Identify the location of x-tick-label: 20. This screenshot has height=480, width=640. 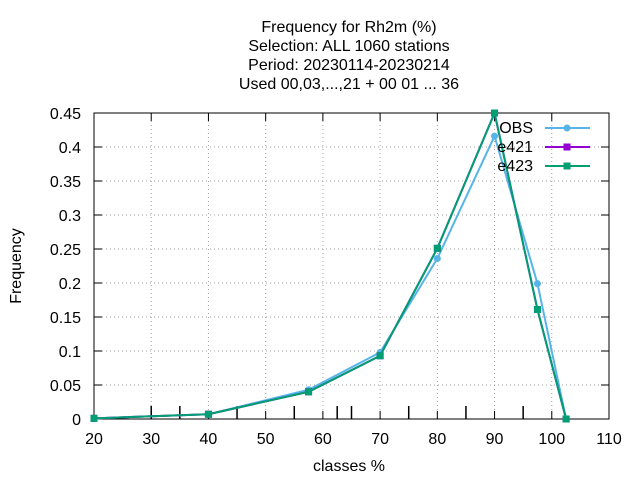
(94, 439).